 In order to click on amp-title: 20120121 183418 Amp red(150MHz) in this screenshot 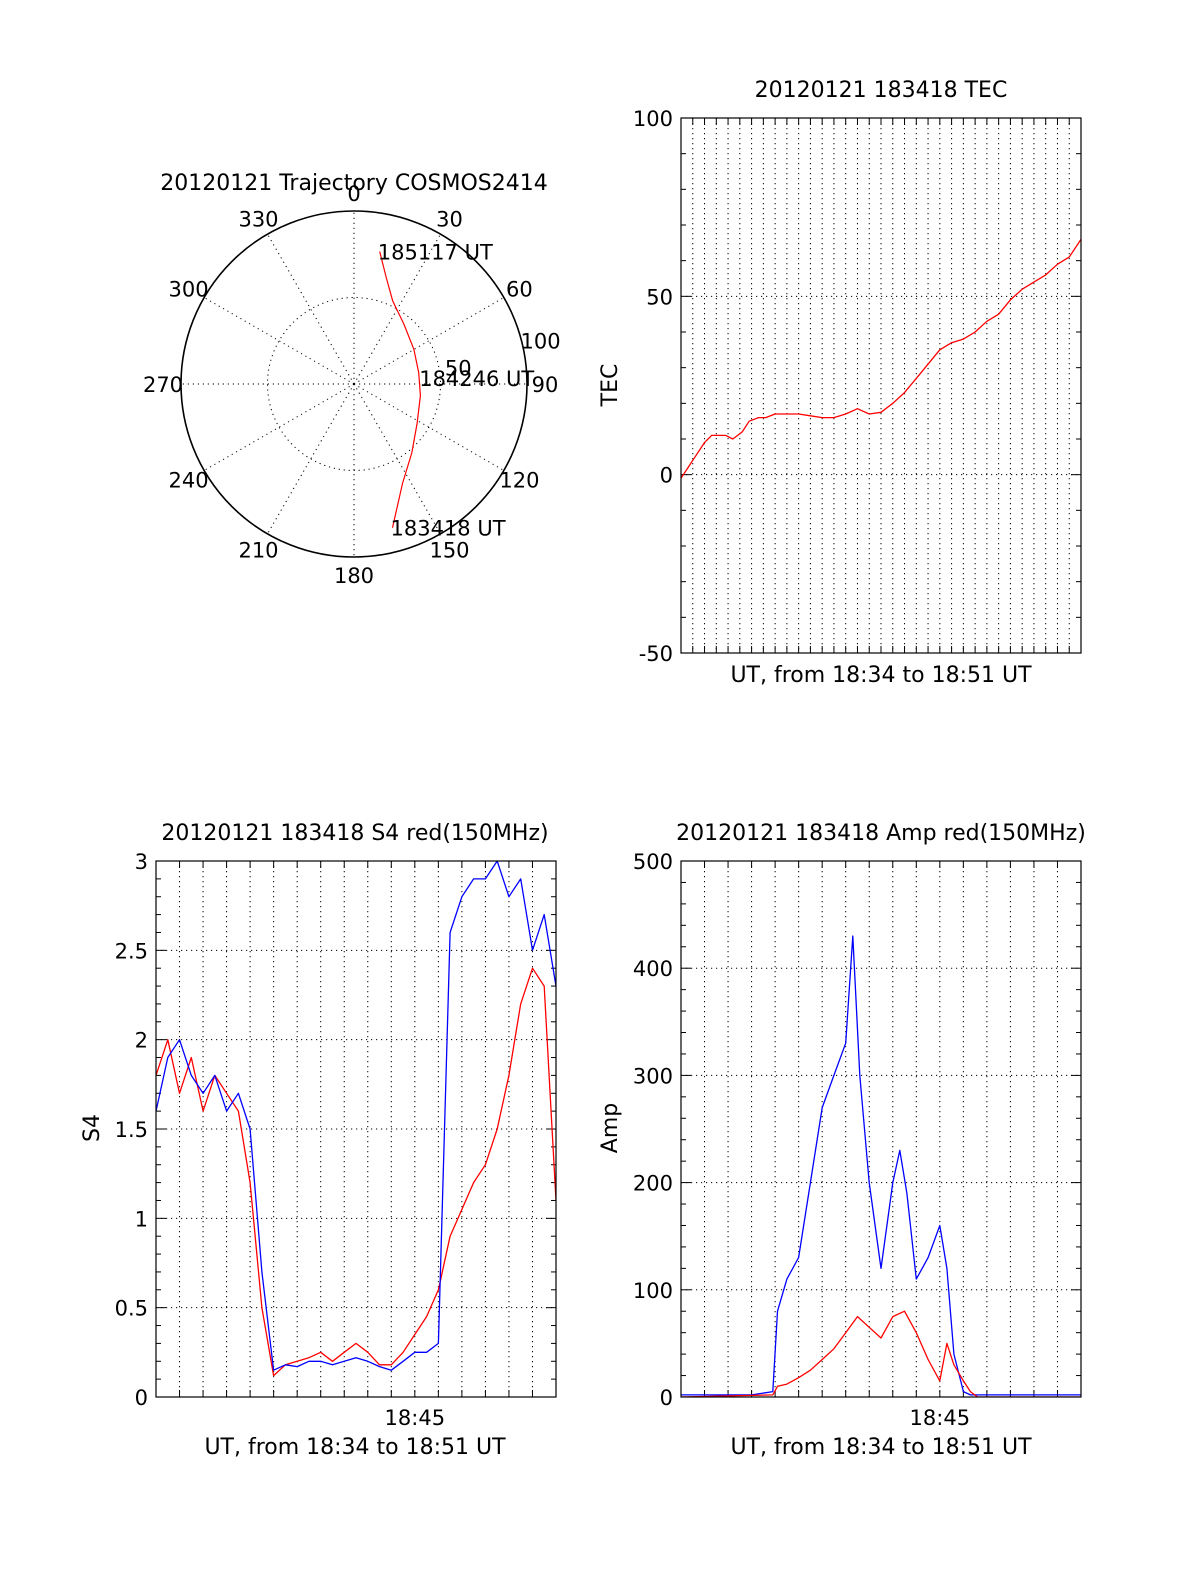, I will do `click(881, 833)`.